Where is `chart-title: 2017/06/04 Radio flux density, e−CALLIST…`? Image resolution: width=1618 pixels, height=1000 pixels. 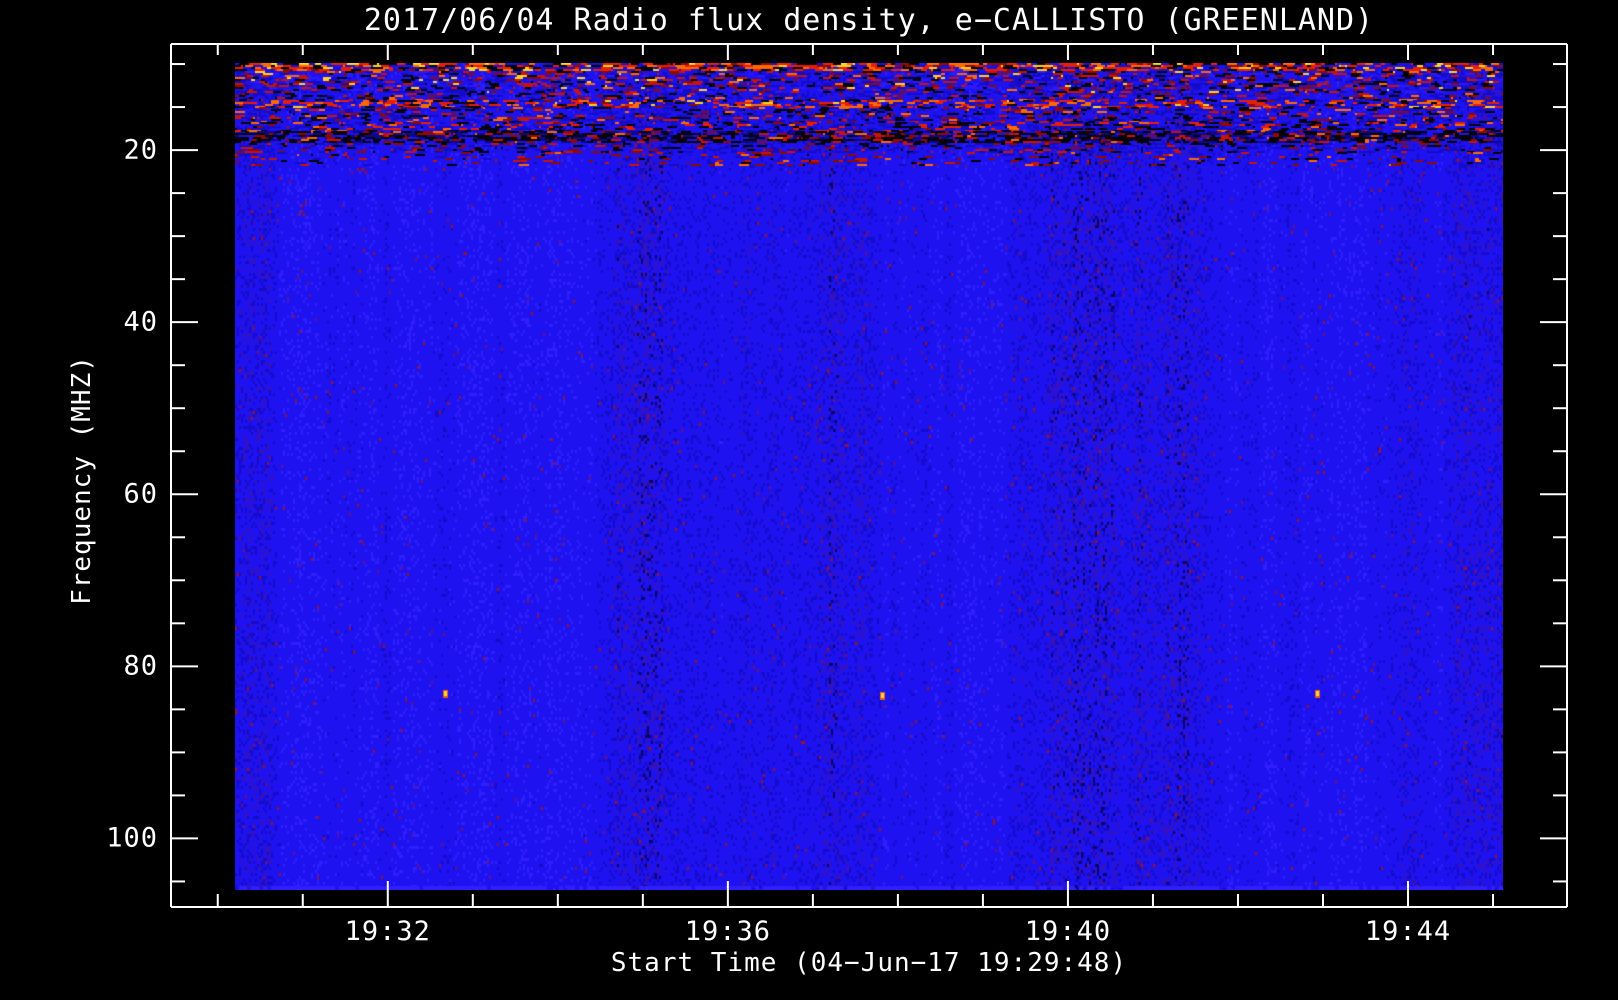 chart-title: 2017/06/04 Radio flux density, e−CALLIST… is located at coordinates (869, 20).